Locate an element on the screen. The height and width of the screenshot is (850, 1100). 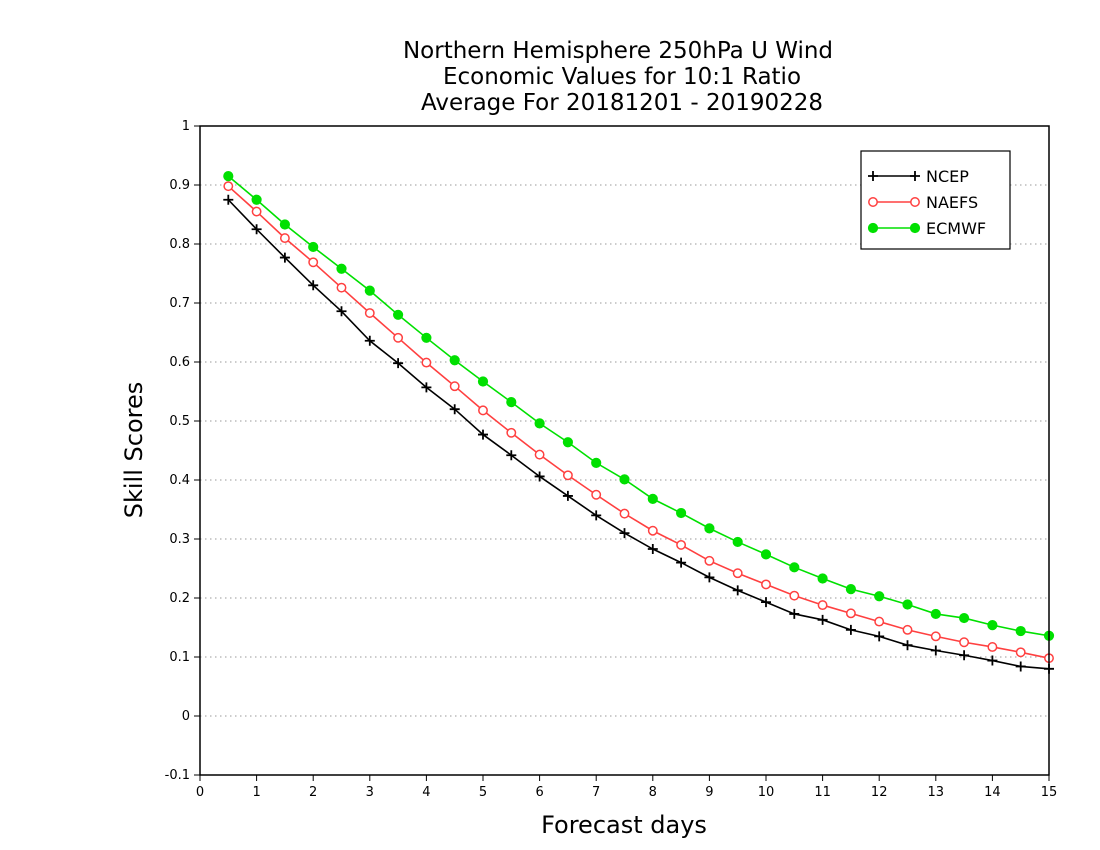
x-tick-label: 3 is located at coordinates (370, 792).